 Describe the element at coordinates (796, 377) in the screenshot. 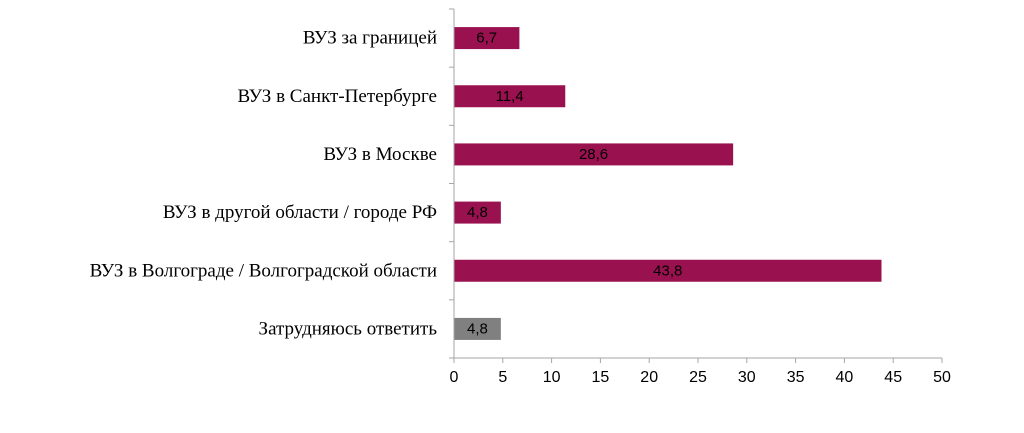

I see `x-tick-label-35: 35` at that location.